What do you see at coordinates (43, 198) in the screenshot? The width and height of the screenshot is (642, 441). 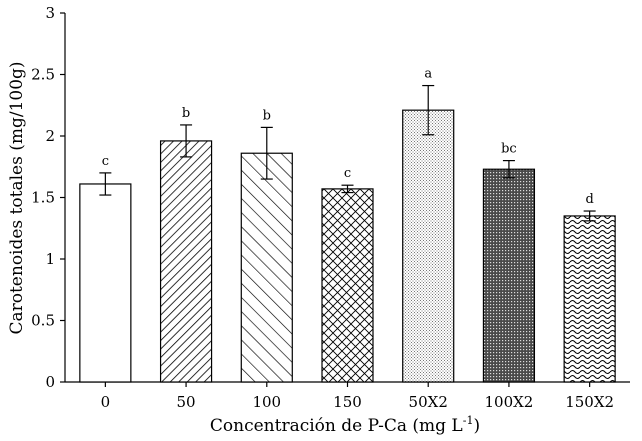 I see `y-tick-label: 1.5` at bounding box center [43, 198].